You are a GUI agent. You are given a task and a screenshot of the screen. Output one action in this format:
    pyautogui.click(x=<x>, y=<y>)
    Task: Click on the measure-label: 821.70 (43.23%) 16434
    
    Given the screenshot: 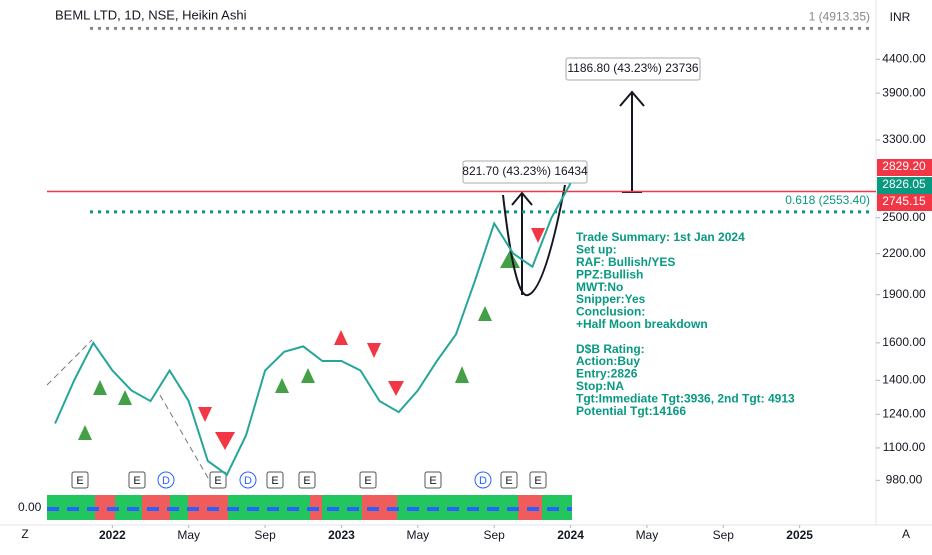 What is the action you would take?
    pyautogui.click(x=525, y=171)
    